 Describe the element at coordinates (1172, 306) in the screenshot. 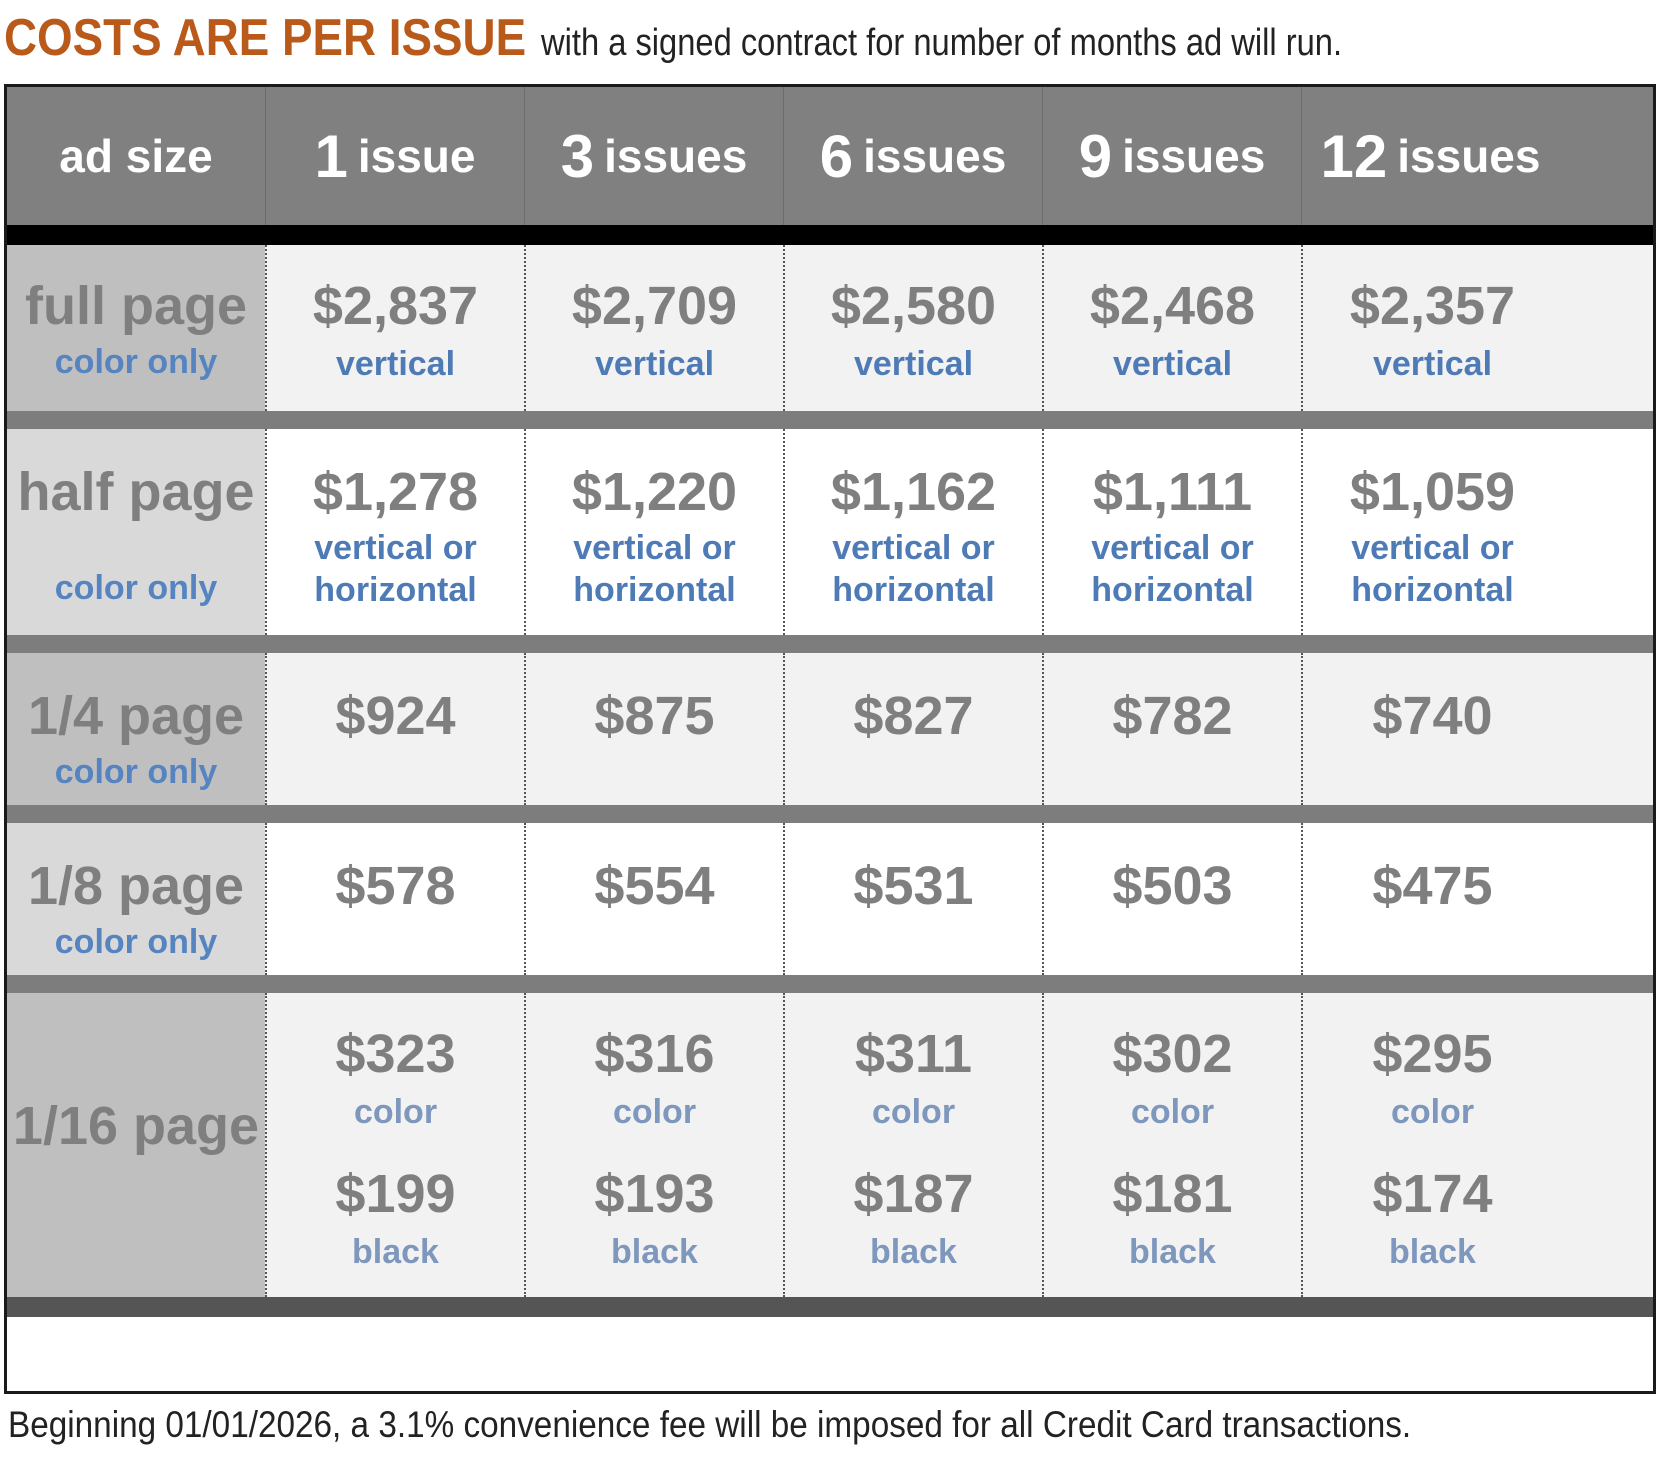

I see `price: $2,468` at that location.